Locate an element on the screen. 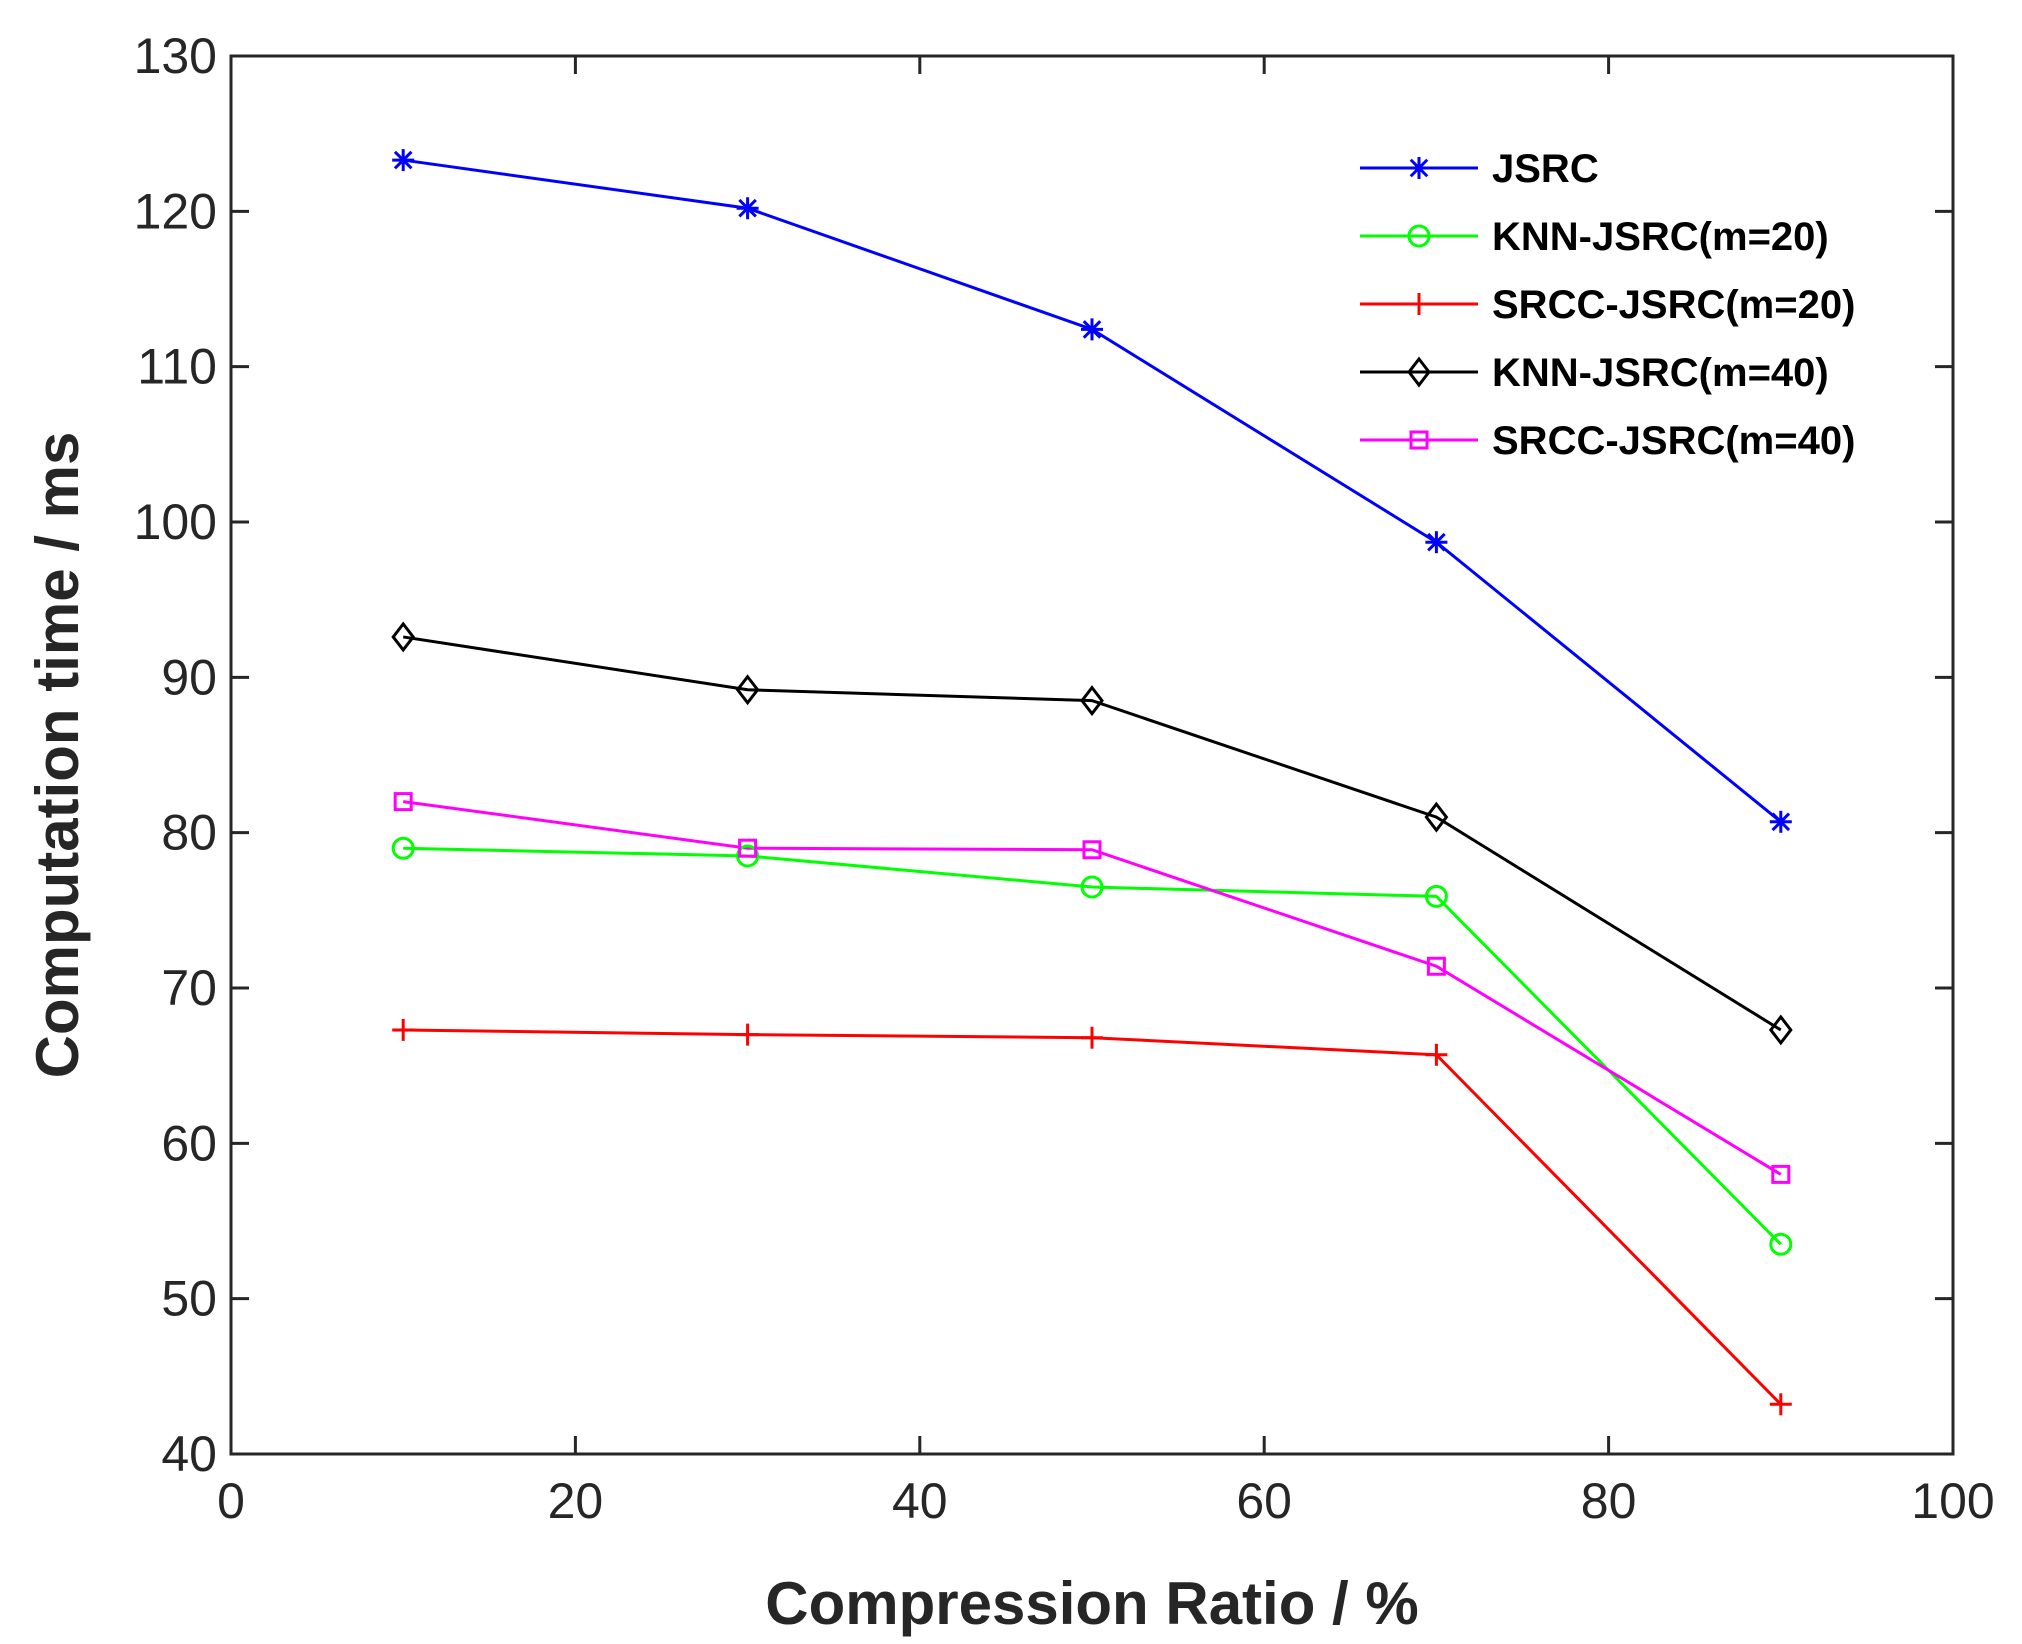 This screenshot has width=2022, height=1644. legend-label-knn-jsrc-m-40: KNN-JSRC(m=40) is located at coordinates (1660, 373).